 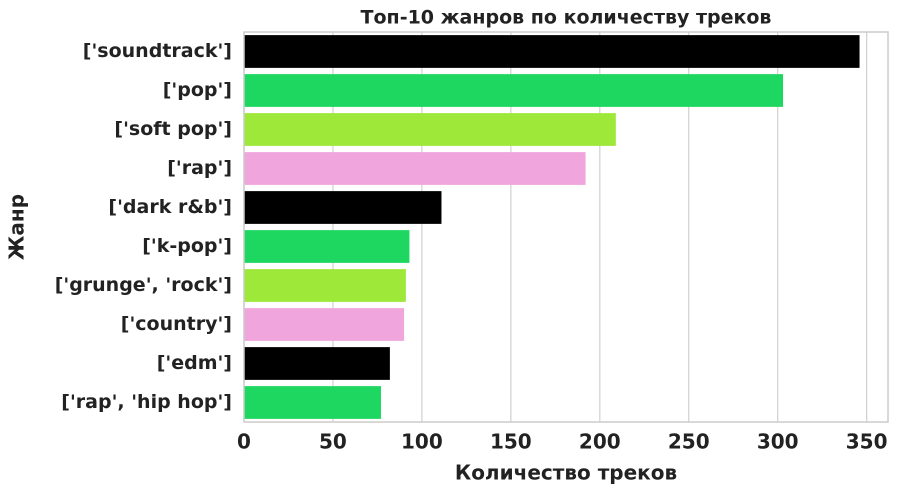 What do you see at coordinates (143, 285) in the screenshot?
I see `y-tick-label: ['grunge', 'rock']` at bounding box center [143, 285].